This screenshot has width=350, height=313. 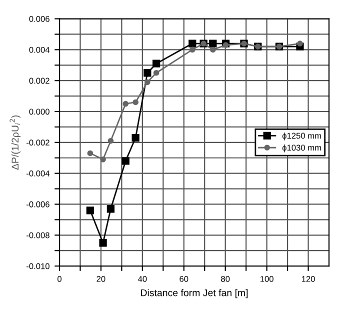 I want to click on y-tick-label: 0.006, so click(x=39, y=19).